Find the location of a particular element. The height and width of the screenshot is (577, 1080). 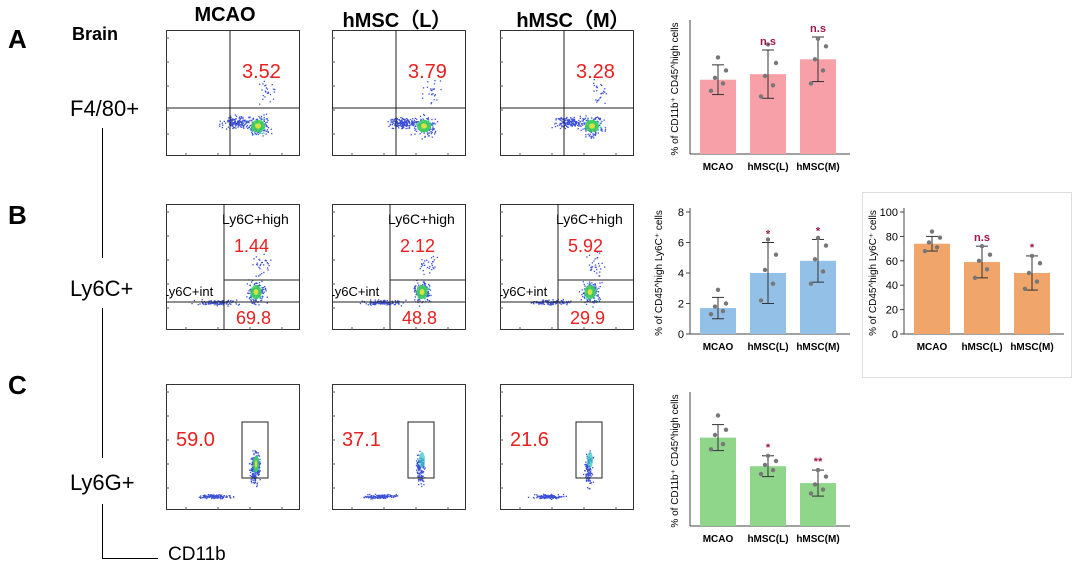

significance-marker: n.s is located at coordinates (818, 29).